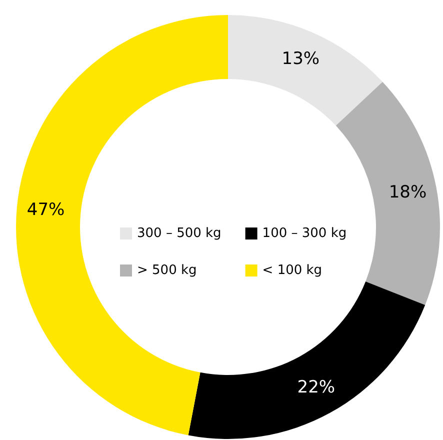 The image size is (443, 440). I want to click on data-label: 18%, so click(407, 192).